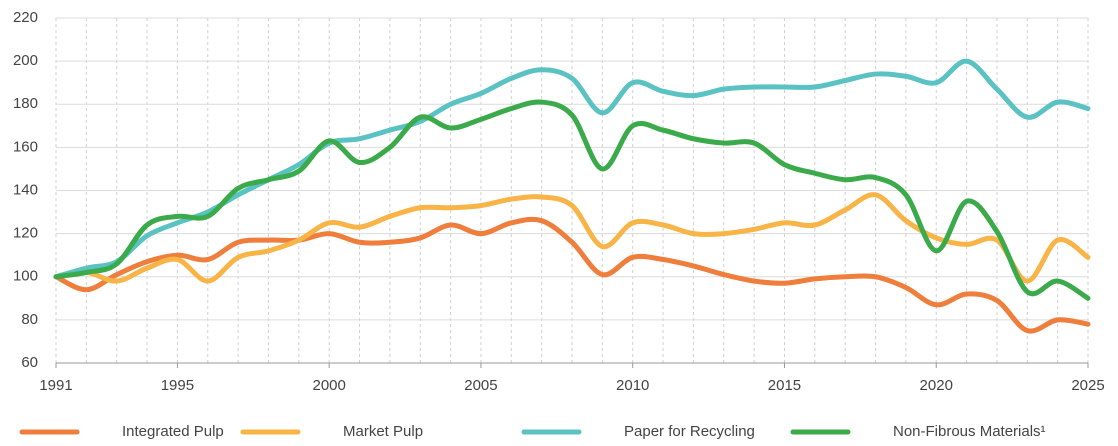  Describe the element at coordinates (784, 385) in the screenshot. I see `x-tick-label: 2015` at that location.